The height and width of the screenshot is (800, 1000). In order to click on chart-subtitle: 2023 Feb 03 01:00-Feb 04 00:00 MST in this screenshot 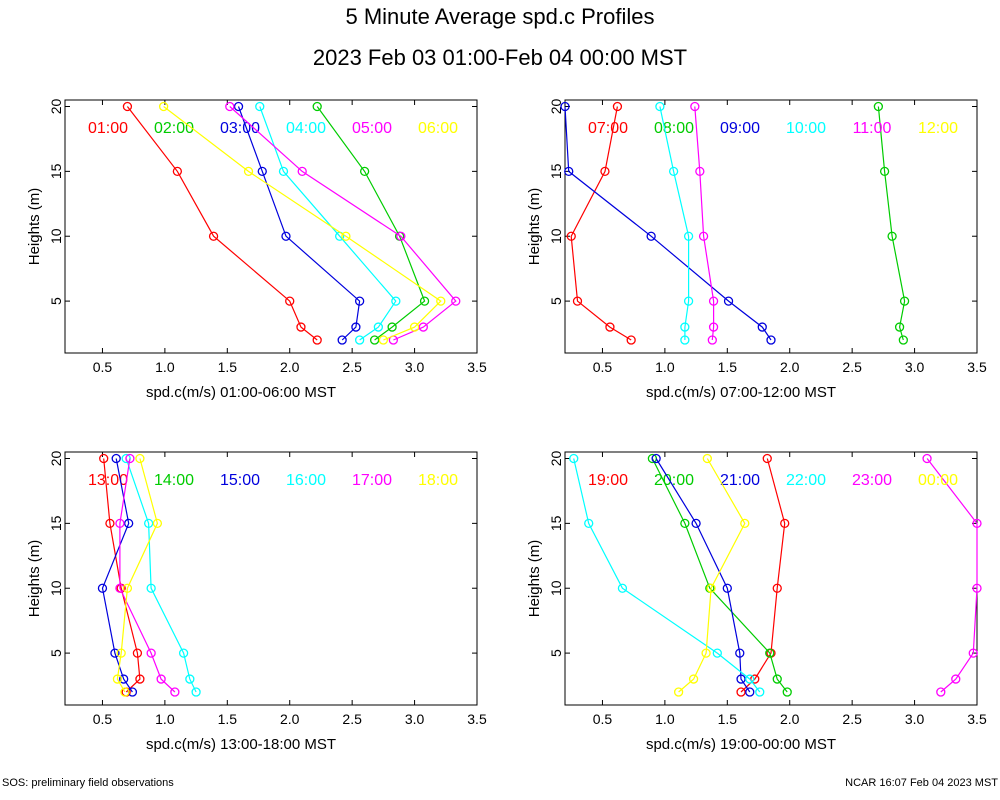, I will do `click(500, 57)`.